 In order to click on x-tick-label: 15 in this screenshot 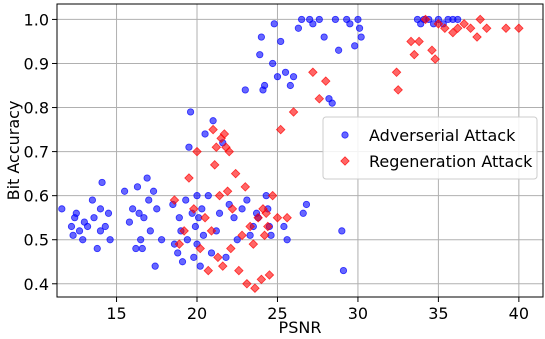, I will do `click(116, 313)`.